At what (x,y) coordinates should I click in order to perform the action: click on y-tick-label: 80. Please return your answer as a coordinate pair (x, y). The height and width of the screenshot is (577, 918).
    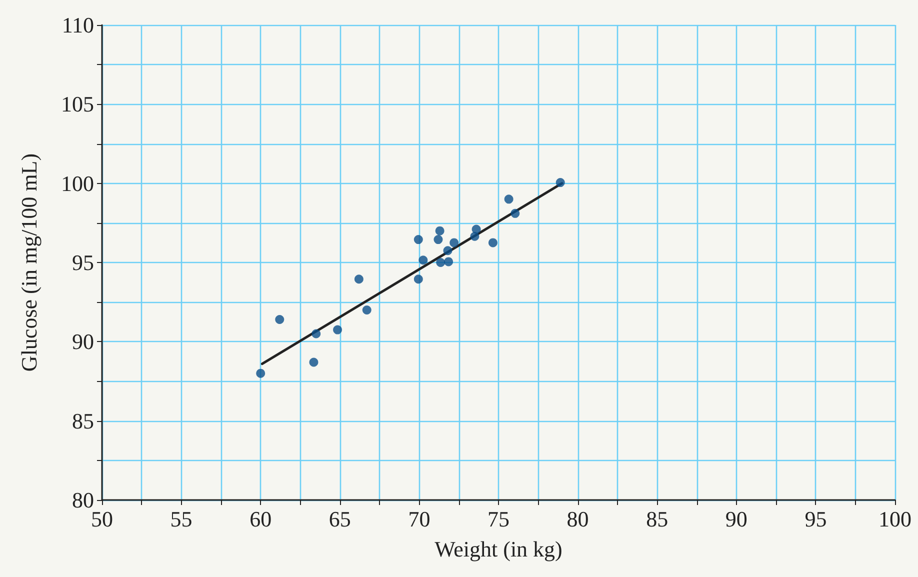
    Looking at the image, I should click on (83, 500).